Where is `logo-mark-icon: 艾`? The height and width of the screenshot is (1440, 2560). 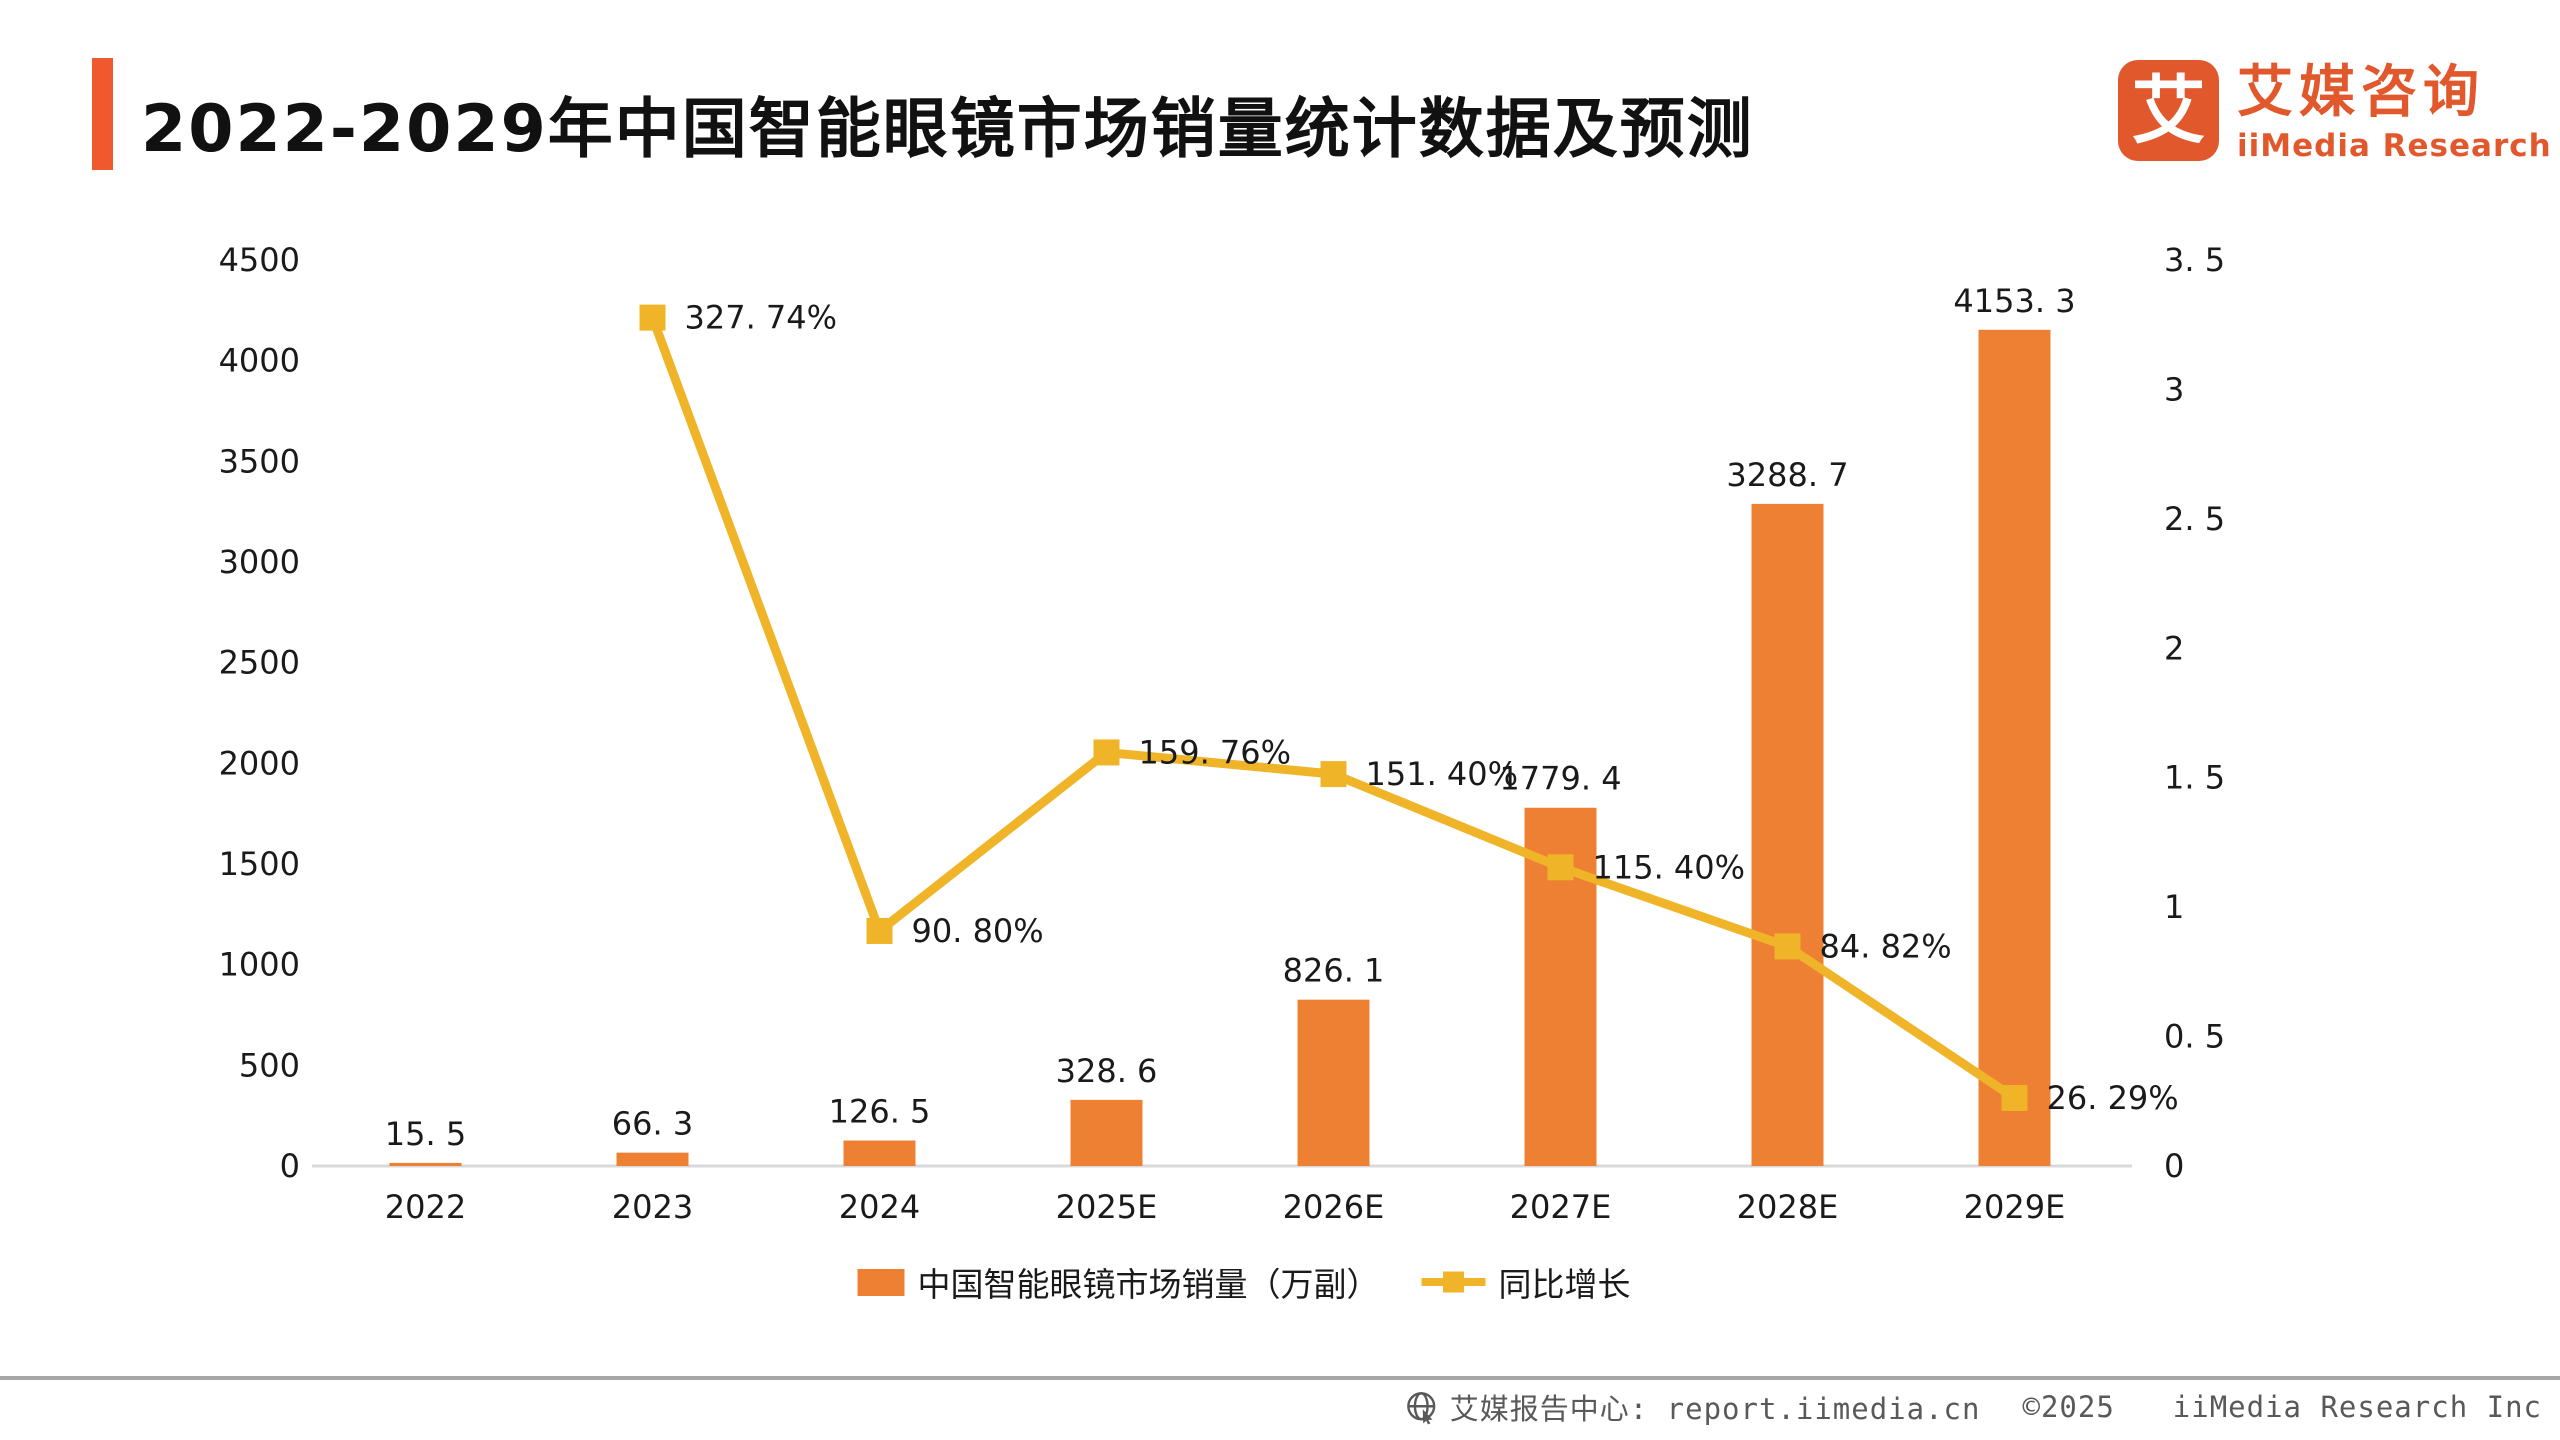 logo-mark-icon: 艾 is located at coordinates (2168, 110).